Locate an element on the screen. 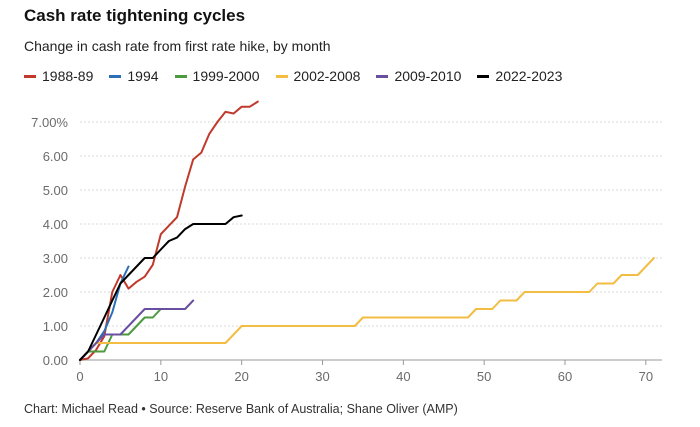  y-tick-label: 7.00% is located at coordinates (49, 122).